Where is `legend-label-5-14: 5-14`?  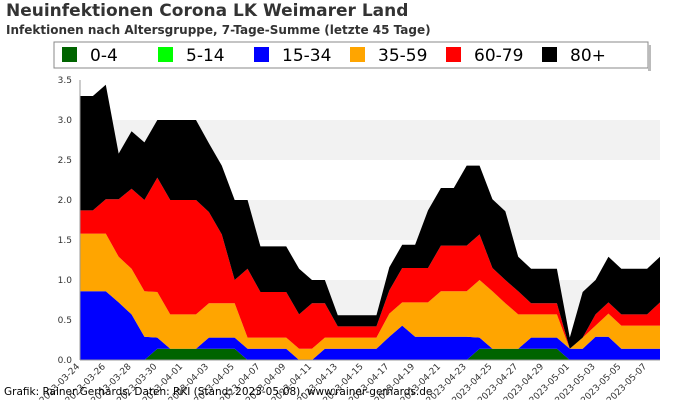
legend-label-5-14: 5-14 is located at coordinates (205, 56).